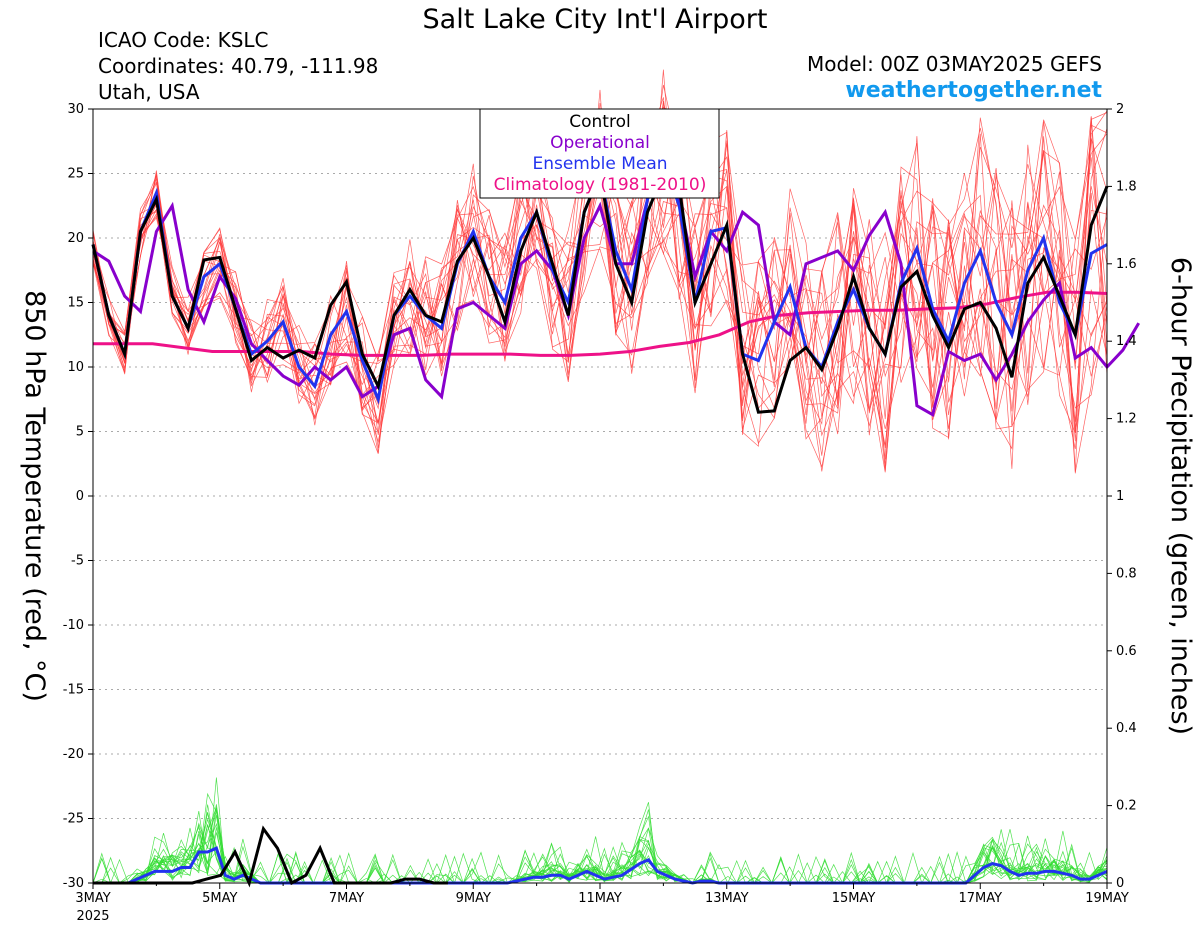  Describe the element at coordinates (34, 496) in the screenshot. I see `left-axis-label: 850 hPa Temperature (red, °C)` at that location.